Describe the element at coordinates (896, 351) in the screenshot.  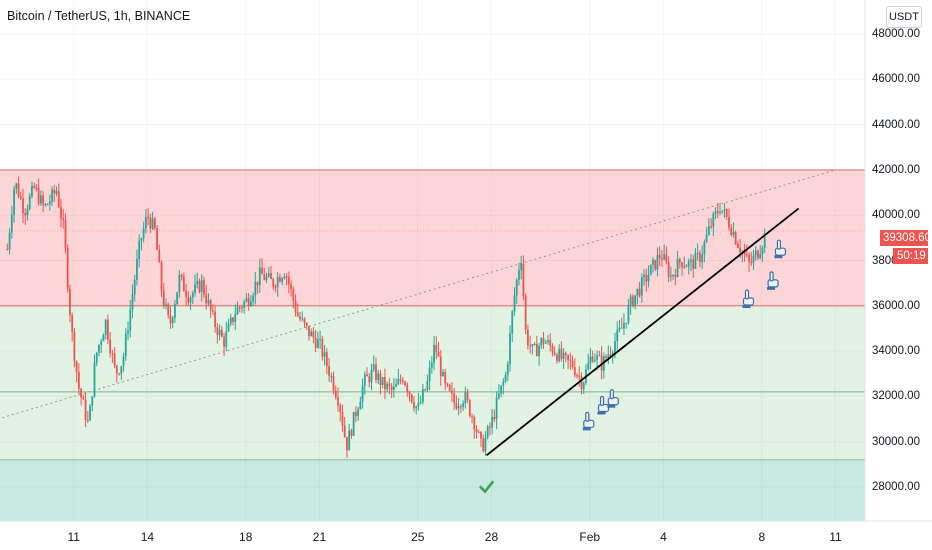
I see `price-tick-label: 34000.00` at that location.